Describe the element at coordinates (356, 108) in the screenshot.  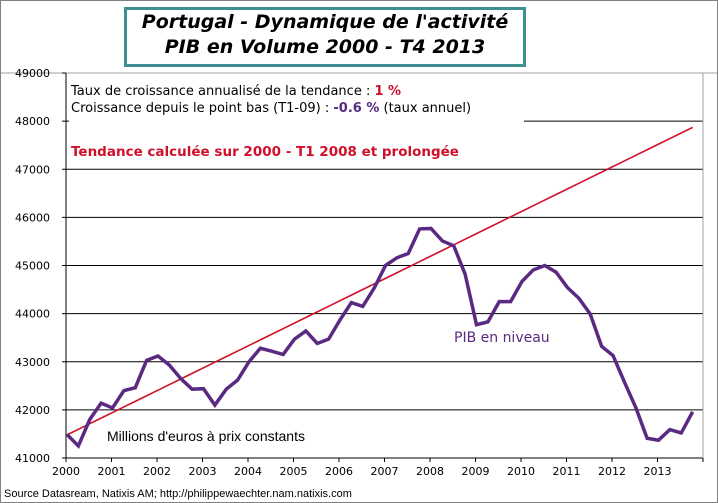
I see `since-low-value: -0.6 %` at that location.